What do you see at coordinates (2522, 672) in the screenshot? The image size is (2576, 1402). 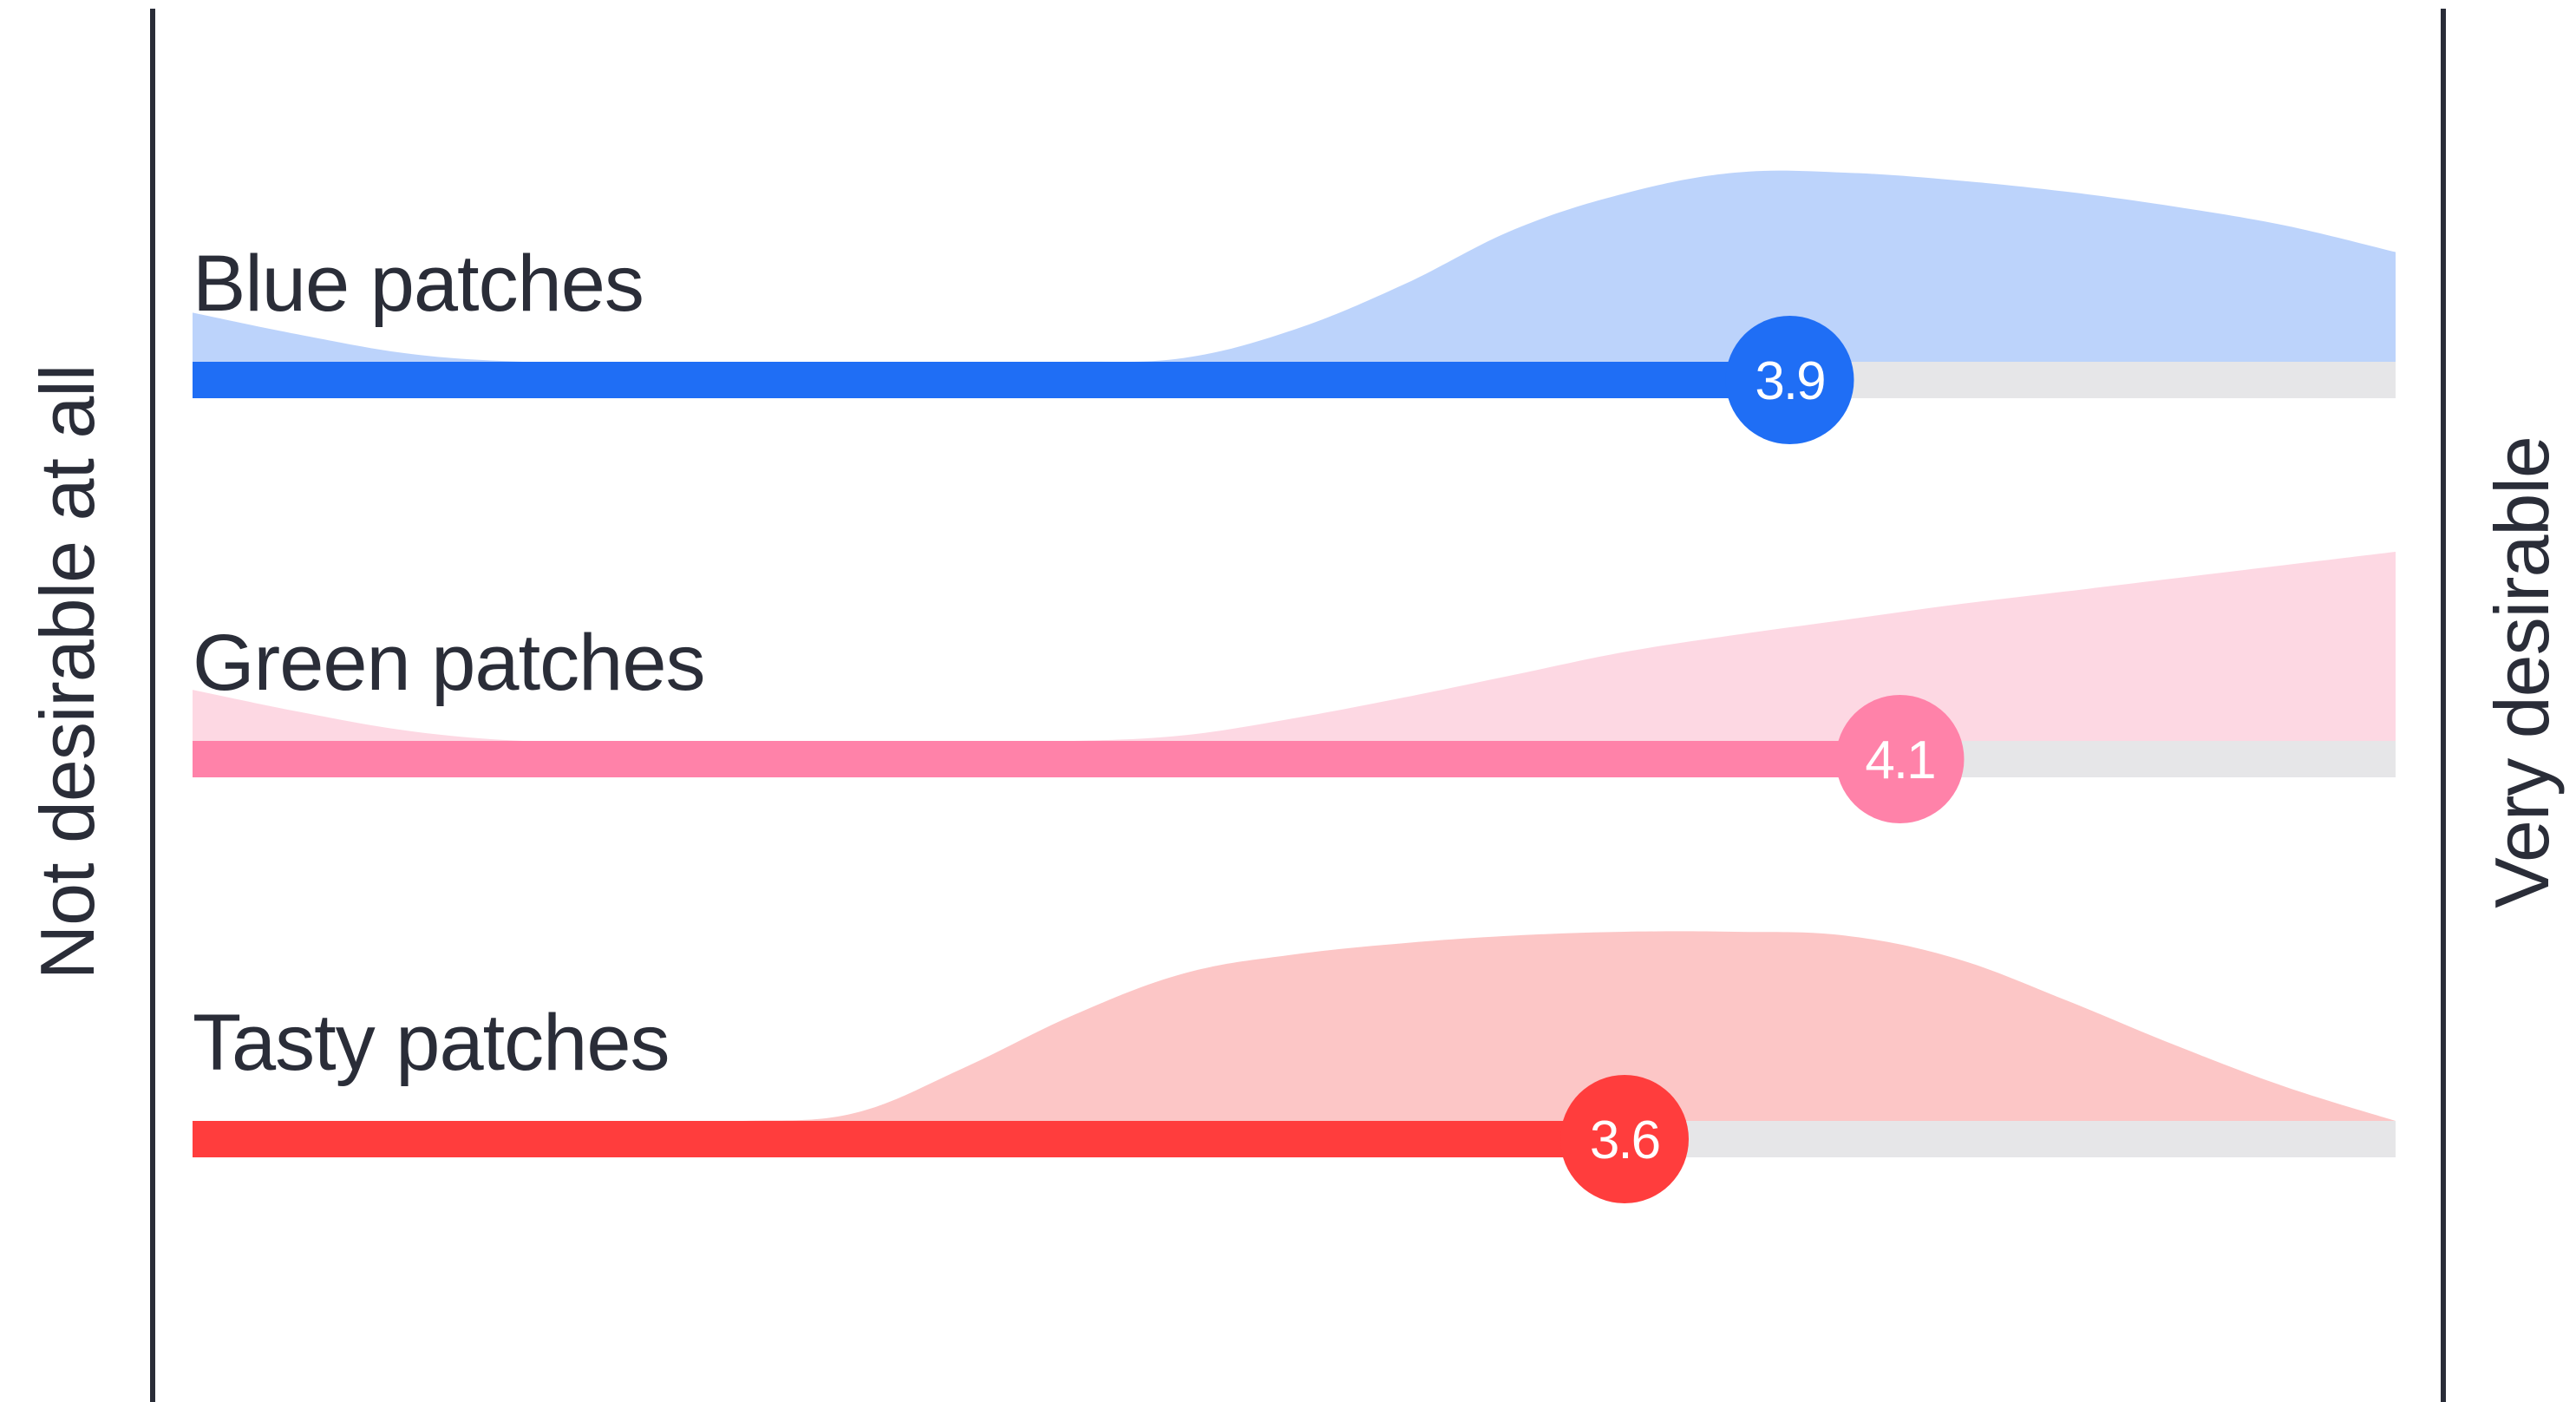 I see `right-axis-label: Very desirable` at bounding box center [2522, 672].